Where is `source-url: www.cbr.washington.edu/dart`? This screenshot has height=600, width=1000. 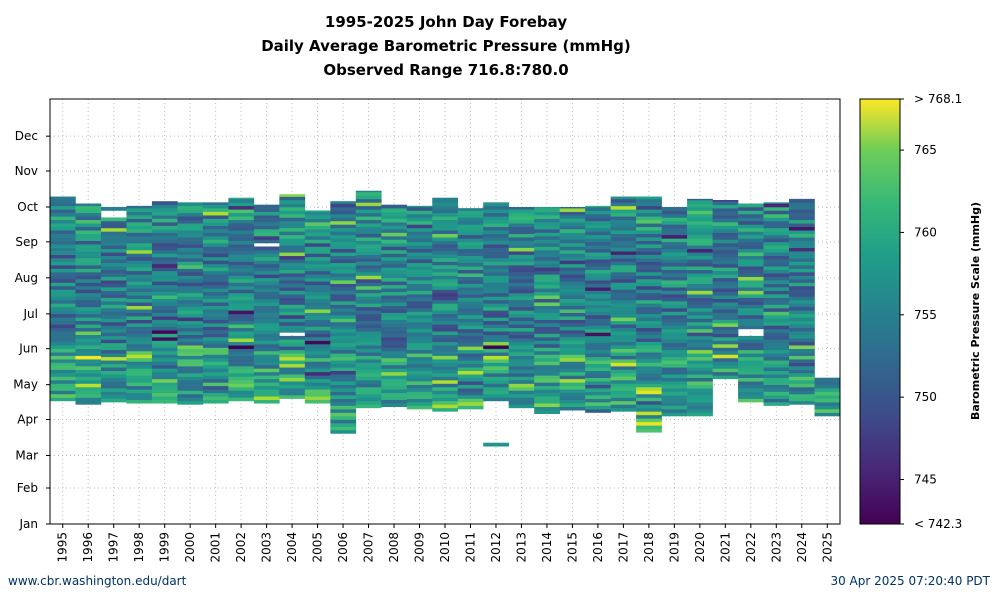
source-url: www.cbr.washington.edu/dart is located at coordinates (97, 581).